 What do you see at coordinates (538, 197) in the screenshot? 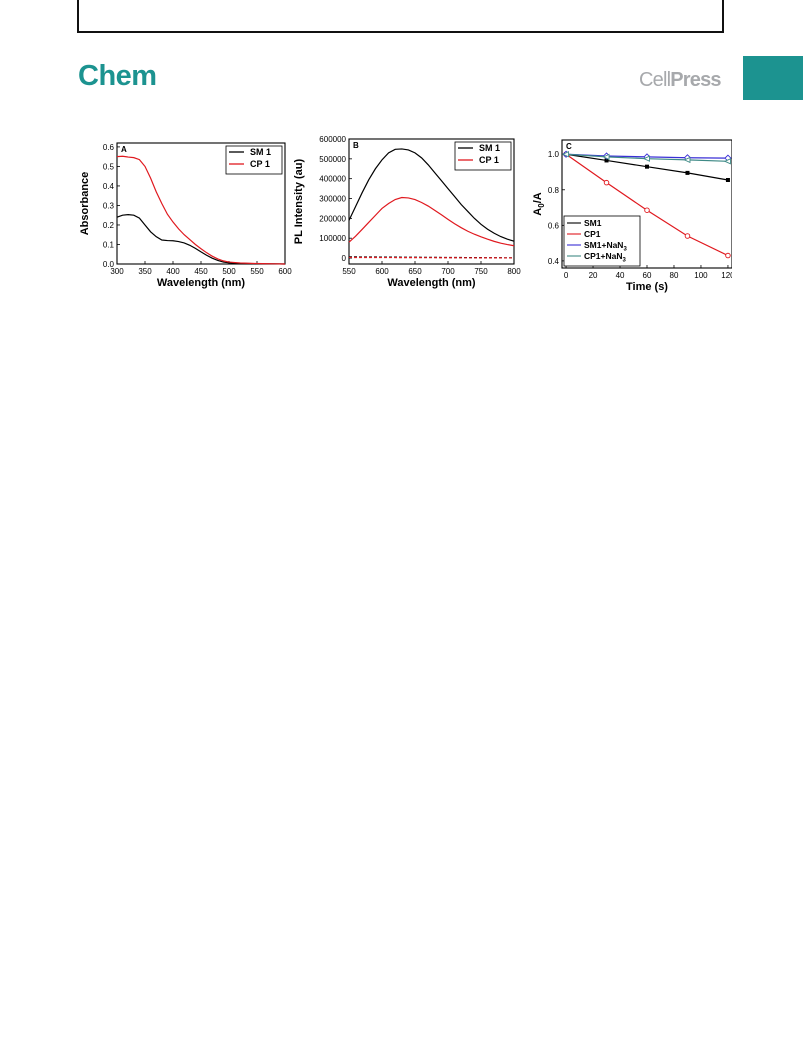
I see `y-axis-title-tail: /A` at bounding box center [538, 197].